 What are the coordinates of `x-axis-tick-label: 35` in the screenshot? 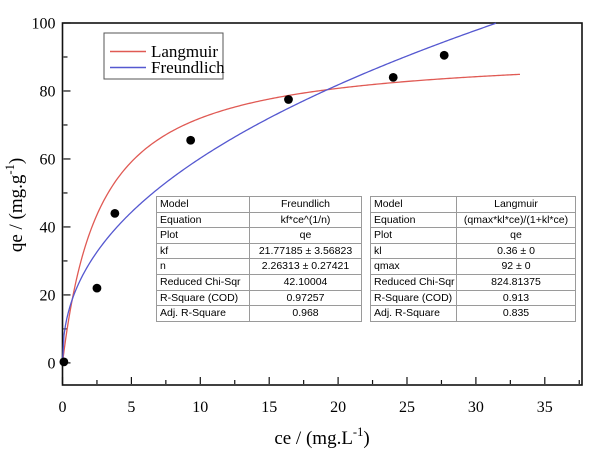 It's located at (545, 407).